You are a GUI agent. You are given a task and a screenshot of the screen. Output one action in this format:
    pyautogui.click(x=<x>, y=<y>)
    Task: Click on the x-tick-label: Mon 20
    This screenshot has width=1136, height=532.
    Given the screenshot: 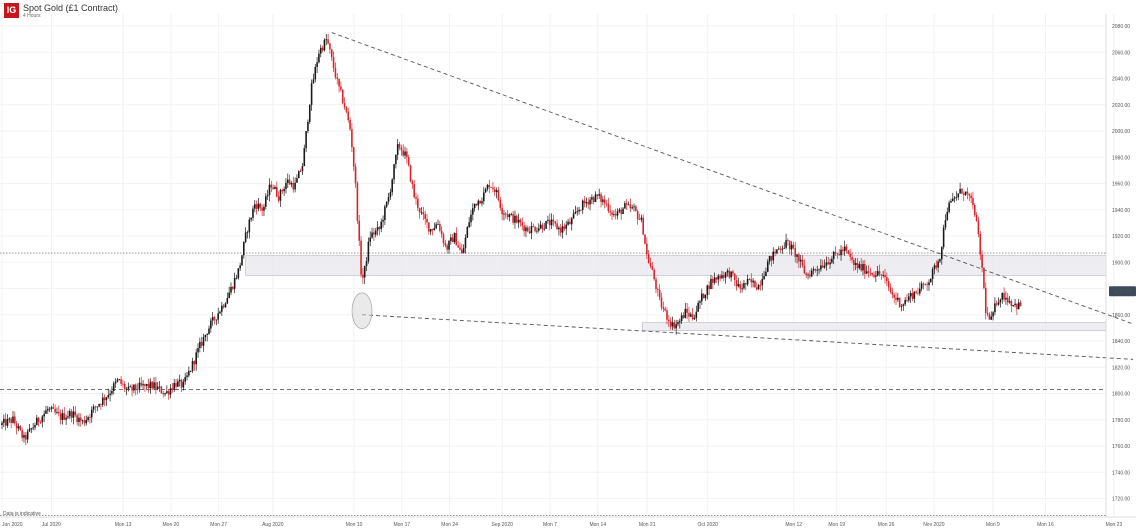 What is the action you would take?
    pyautogui.click(x=171, y=525)
    